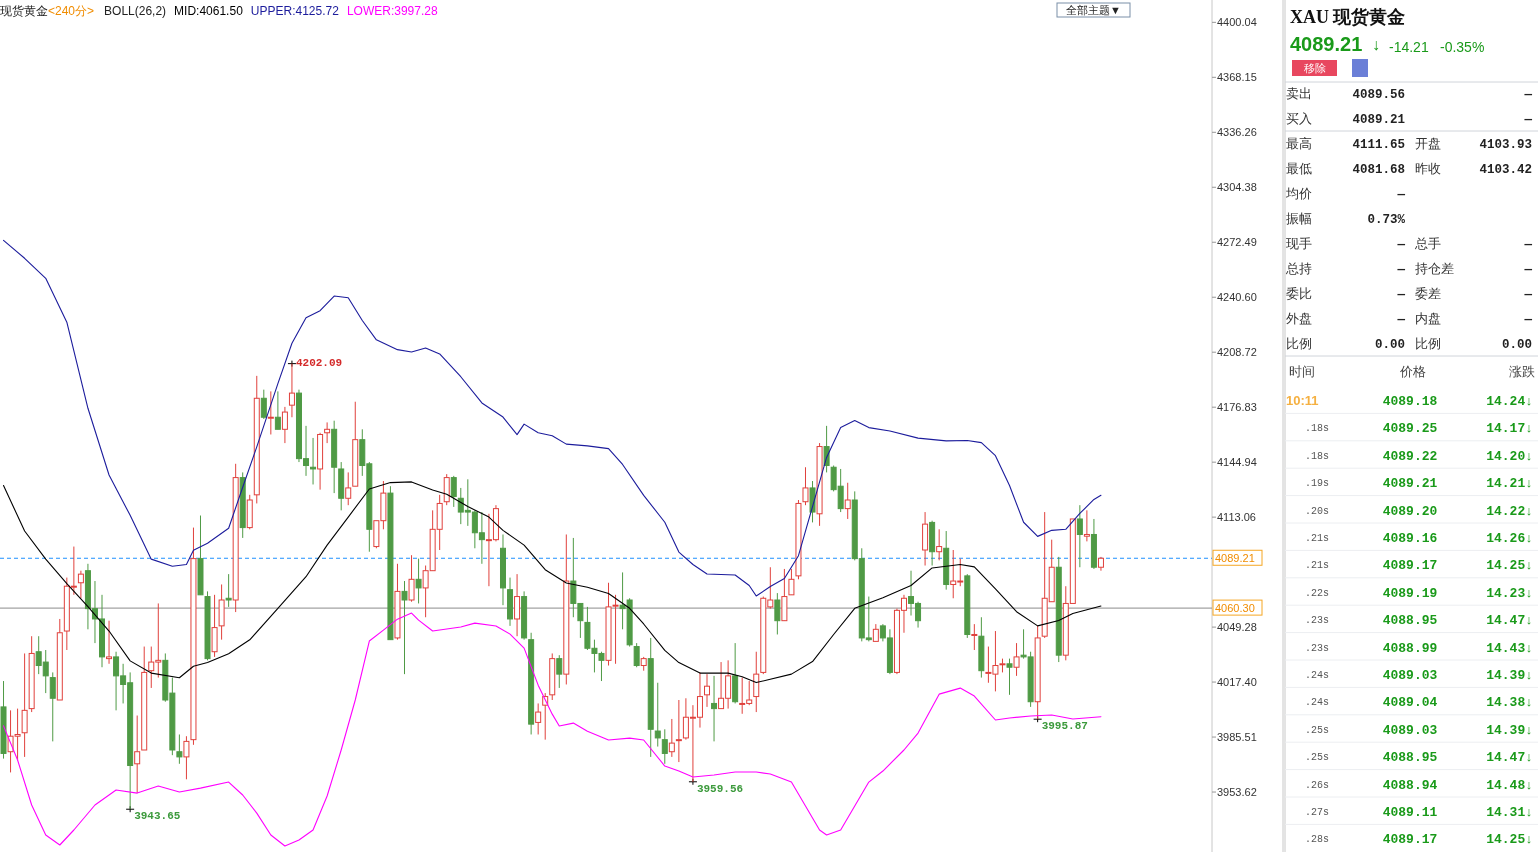 The image size is (1538, 852). What do you see at coordinates (135, 11) in the screenshot?
I see `legend-title: BOLL(26,2)` at bounding box center [135, 11].